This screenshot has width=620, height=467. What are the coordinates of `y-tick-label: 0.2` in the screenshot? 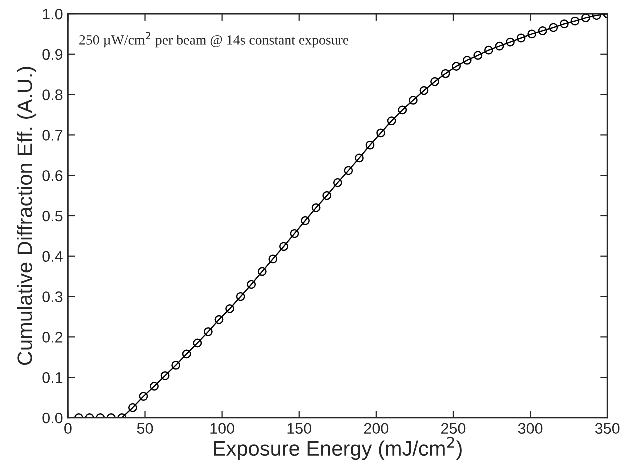 It's located at (52, 337).